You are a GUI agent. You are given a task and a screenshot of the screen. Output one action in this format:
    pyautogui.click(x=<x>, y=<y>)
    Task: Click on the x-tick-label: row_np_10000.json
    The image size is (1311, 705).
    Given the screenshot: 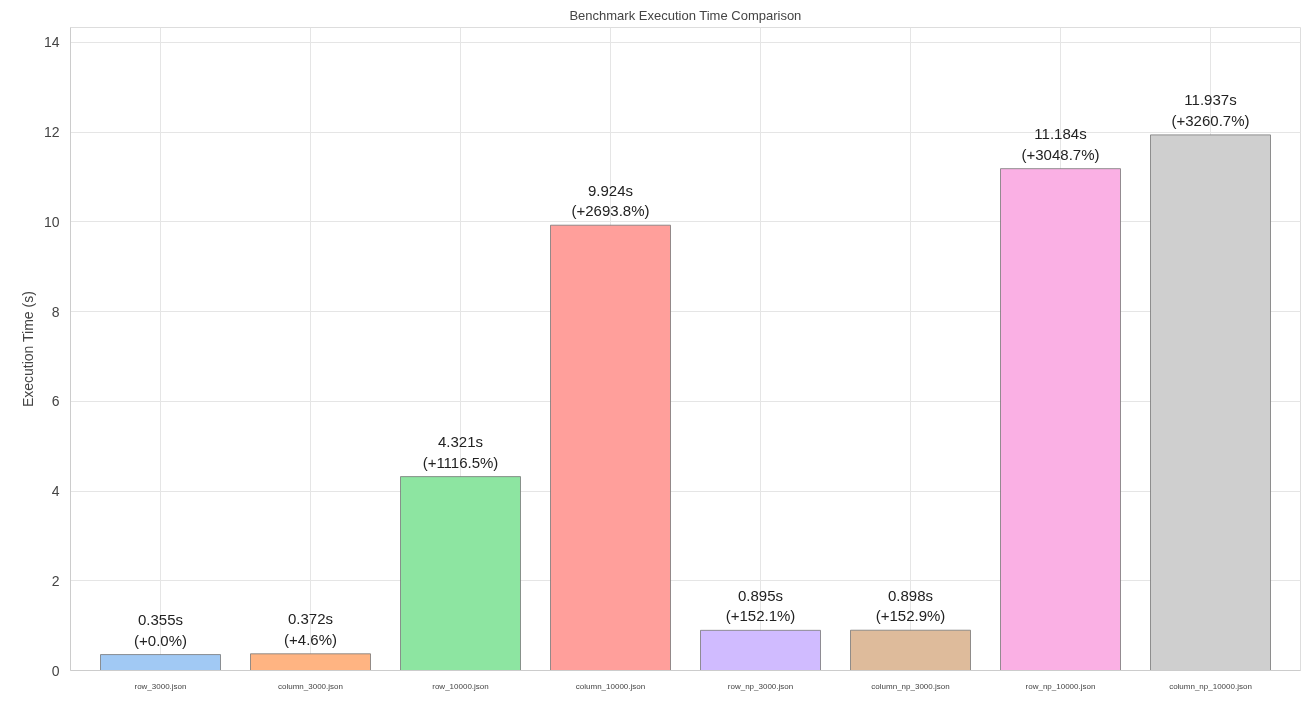 What is the action you would take?
    pyautogui.click(x=1060, y=686)
    